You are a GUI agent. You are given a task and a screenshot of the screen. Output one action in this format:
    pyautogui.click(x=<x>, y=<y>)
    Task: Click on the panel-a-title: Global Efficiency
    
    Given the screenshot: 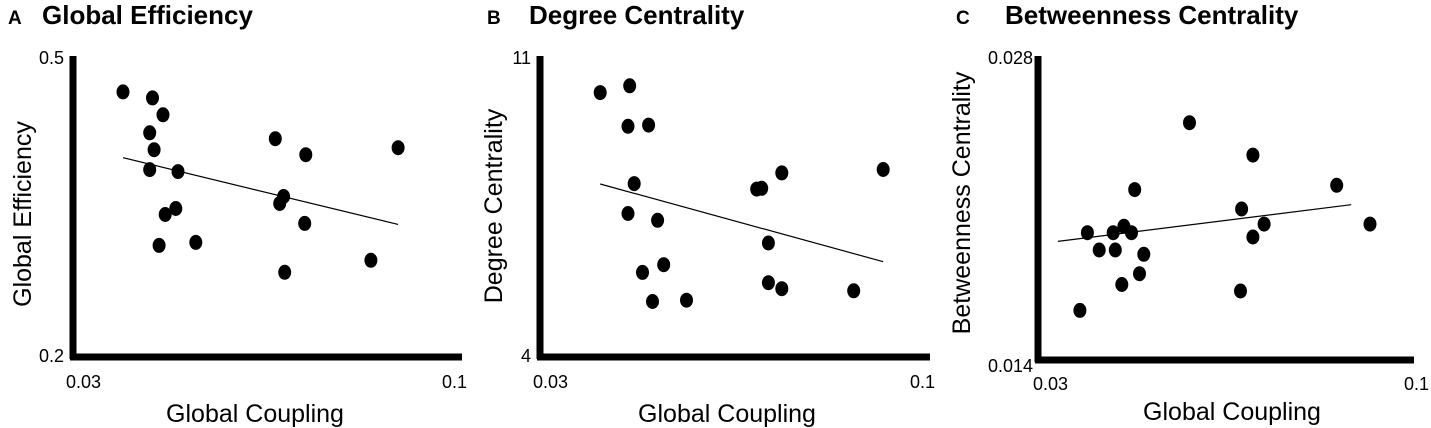 What is the action you would take?
    pyautogui.click(x=147, y=15)
    